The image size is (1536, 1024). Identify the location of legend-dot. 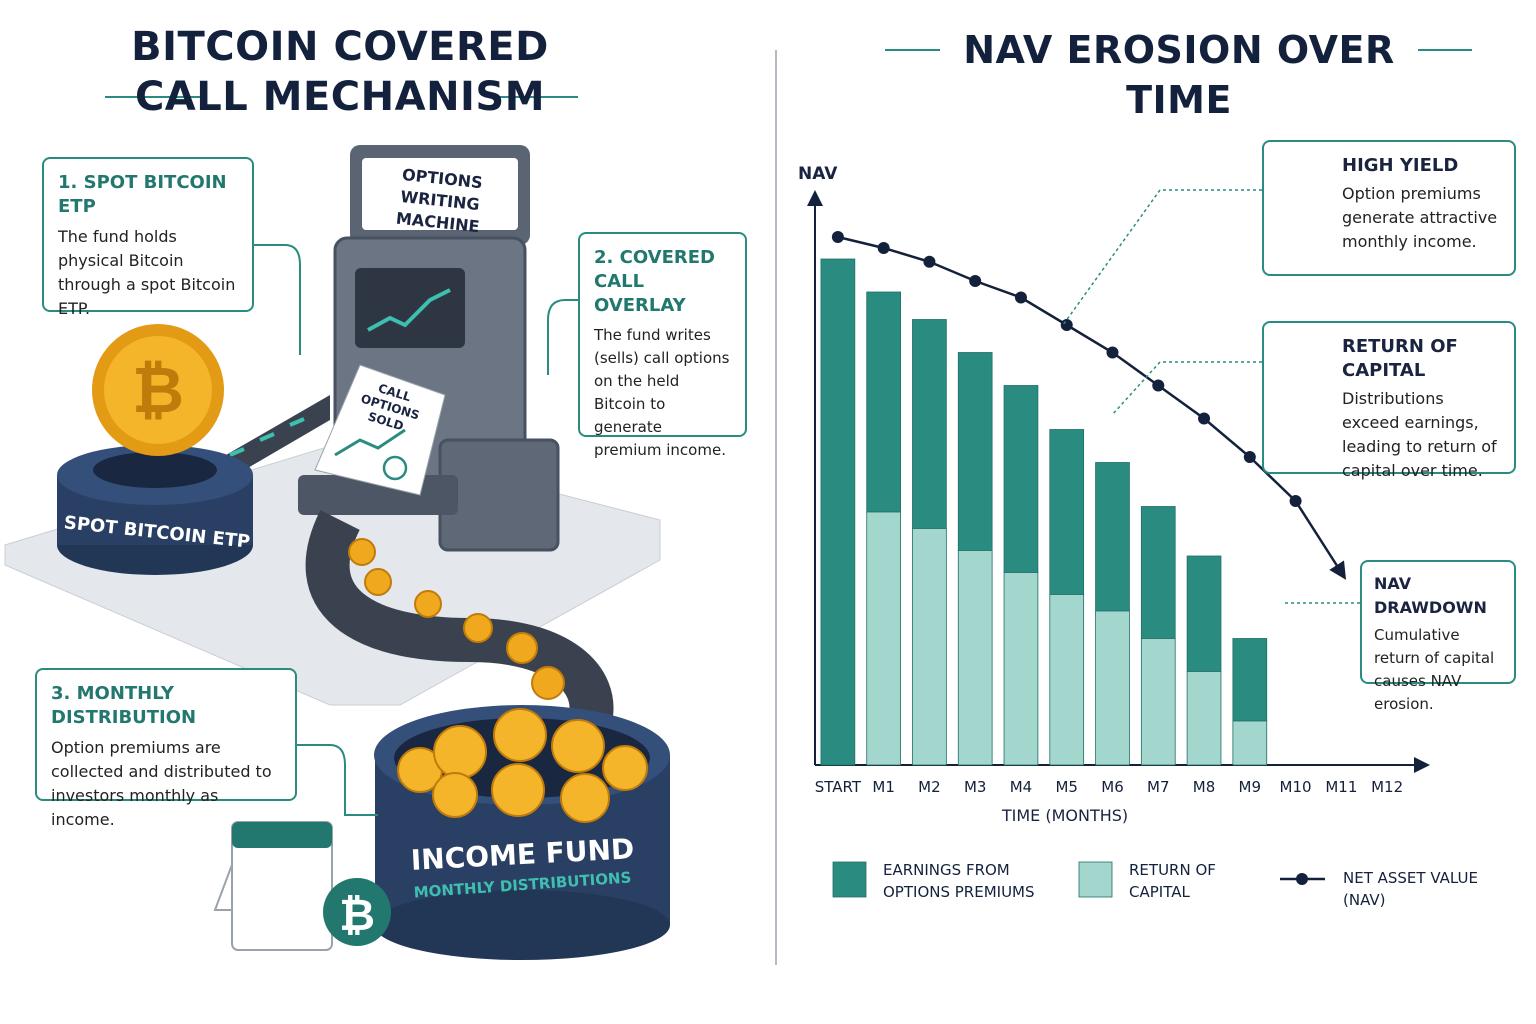
(1302, 879).